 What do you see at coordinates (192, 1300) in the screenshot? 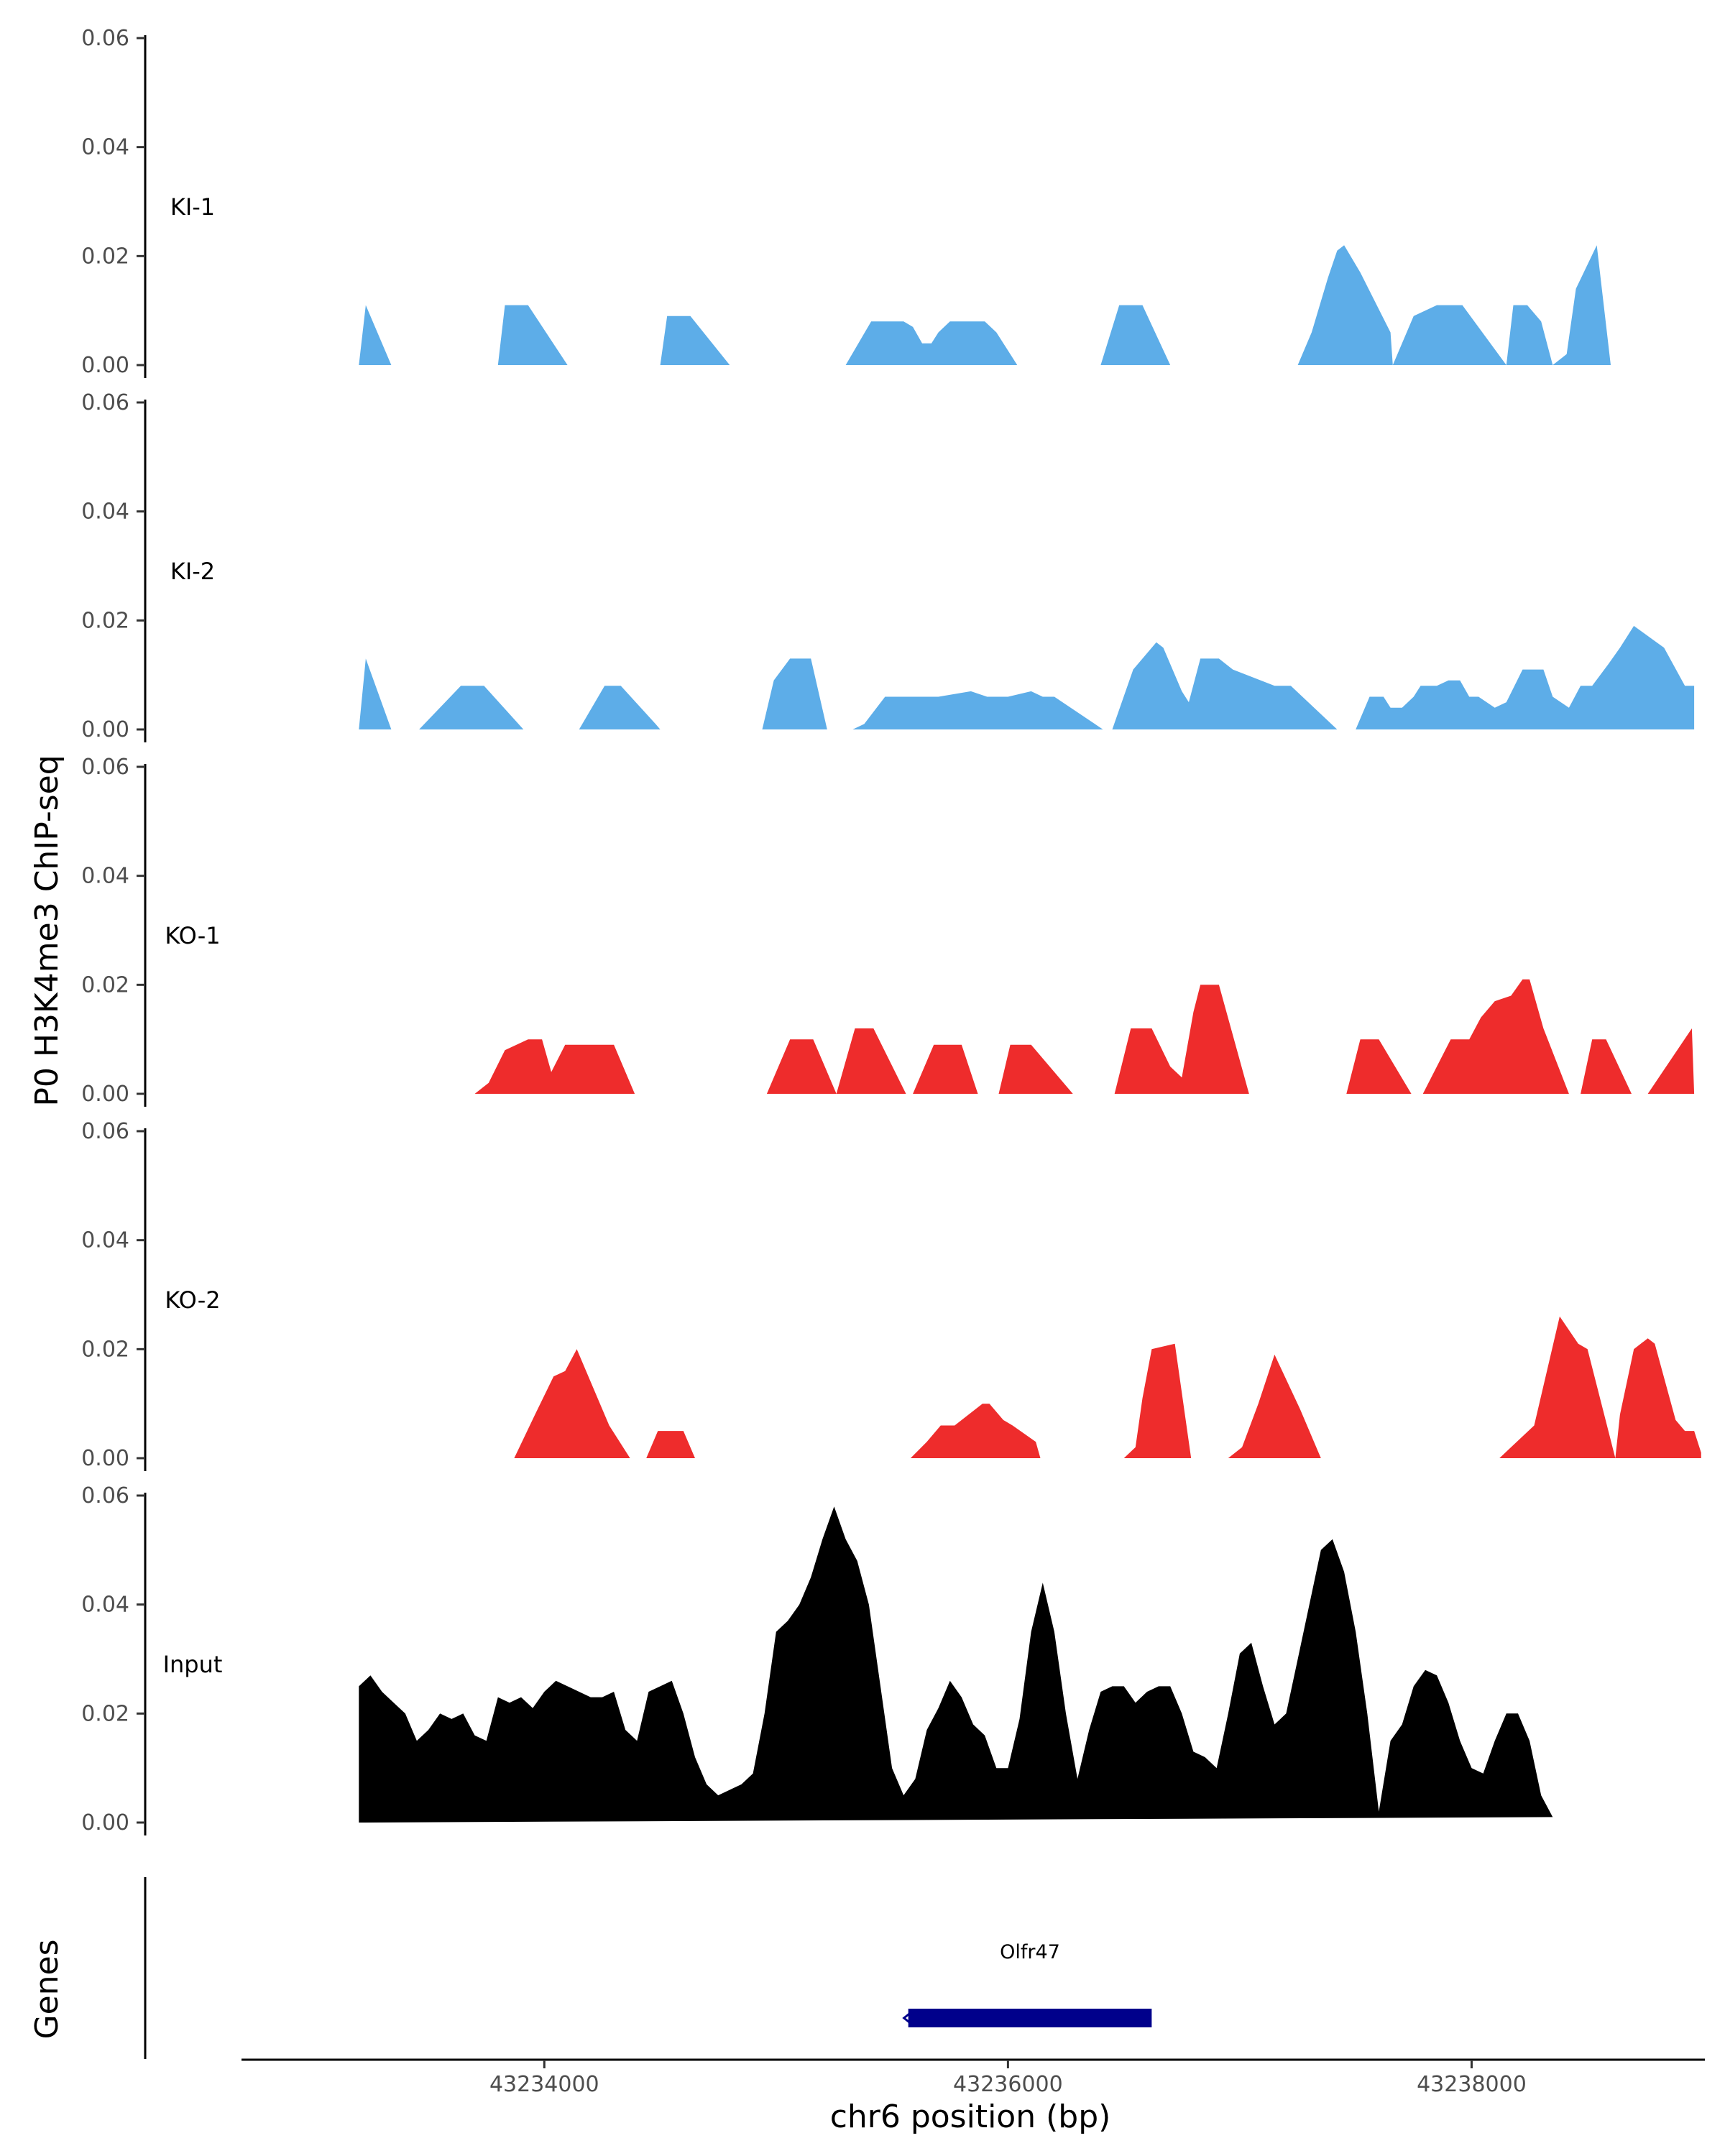
I see `track-label: KO-2` at bounding box center [192, 1300].